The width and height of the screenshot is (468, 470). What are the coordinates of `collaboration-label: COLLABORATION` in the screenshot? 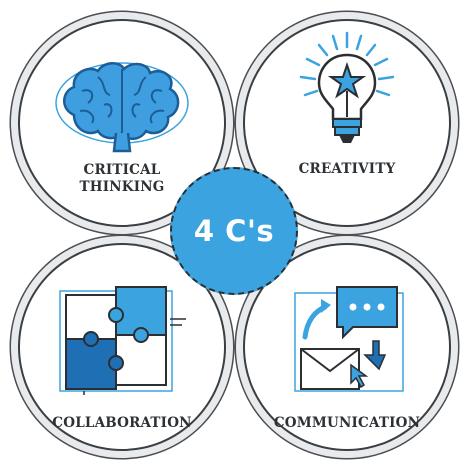 It's located at (122, 423).